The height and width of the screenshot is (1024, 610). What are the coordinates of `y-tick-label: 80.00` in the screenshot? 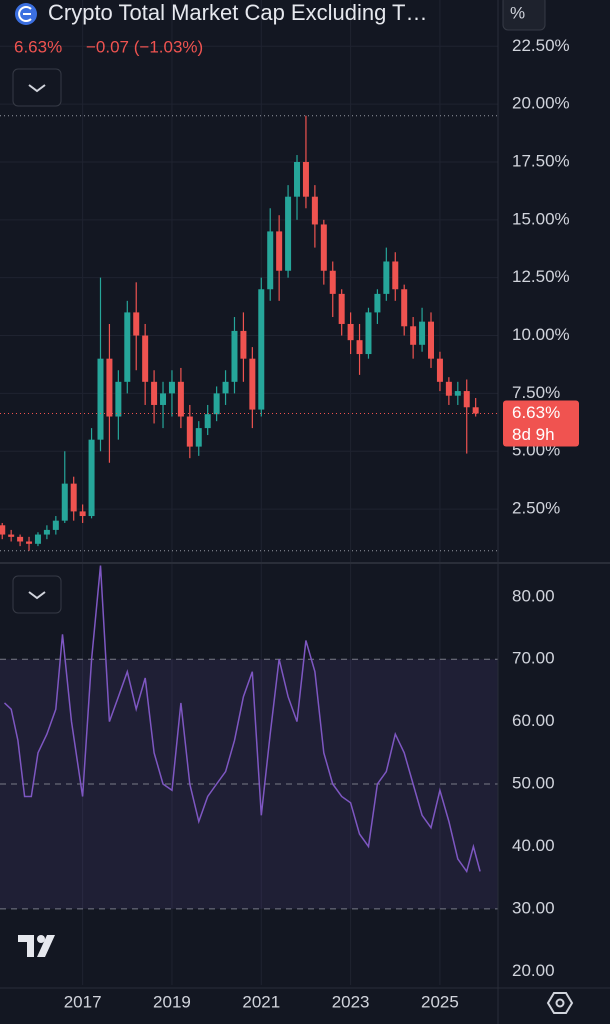 It's located at (533, 595).